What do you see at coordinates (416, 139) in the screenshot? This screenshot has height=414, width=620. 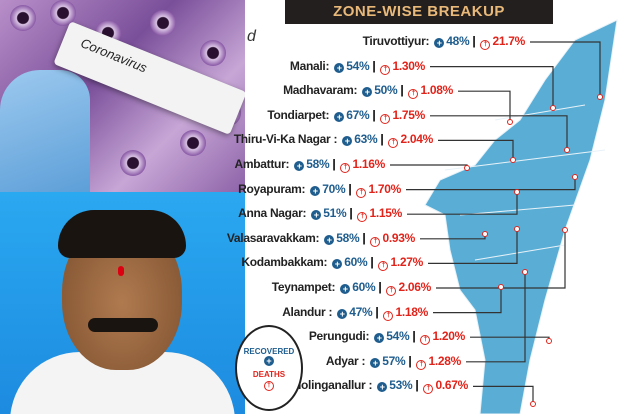 I see `deaths-value: 2.04%` at bounding box center [416, 139].